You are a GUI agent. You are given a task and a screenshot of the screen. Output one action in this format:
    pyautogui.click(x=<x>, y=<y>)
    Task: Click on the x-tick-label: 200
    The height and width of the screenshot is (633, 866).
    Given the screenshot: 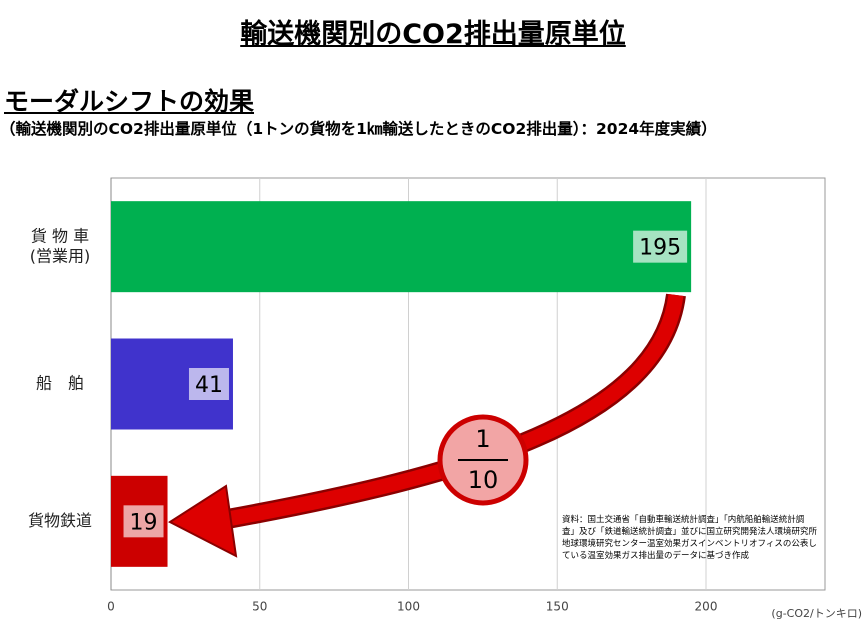 What is the action you would take?
    pyautogui.click(x=706, y=607)
    